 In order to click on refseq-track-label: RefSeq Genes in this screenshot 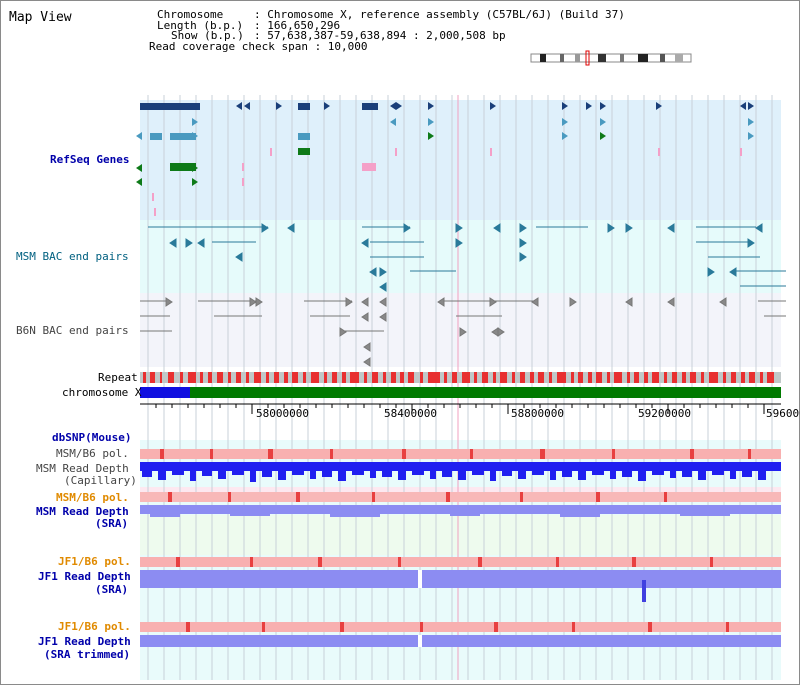, I will do `click(90, 159)`.